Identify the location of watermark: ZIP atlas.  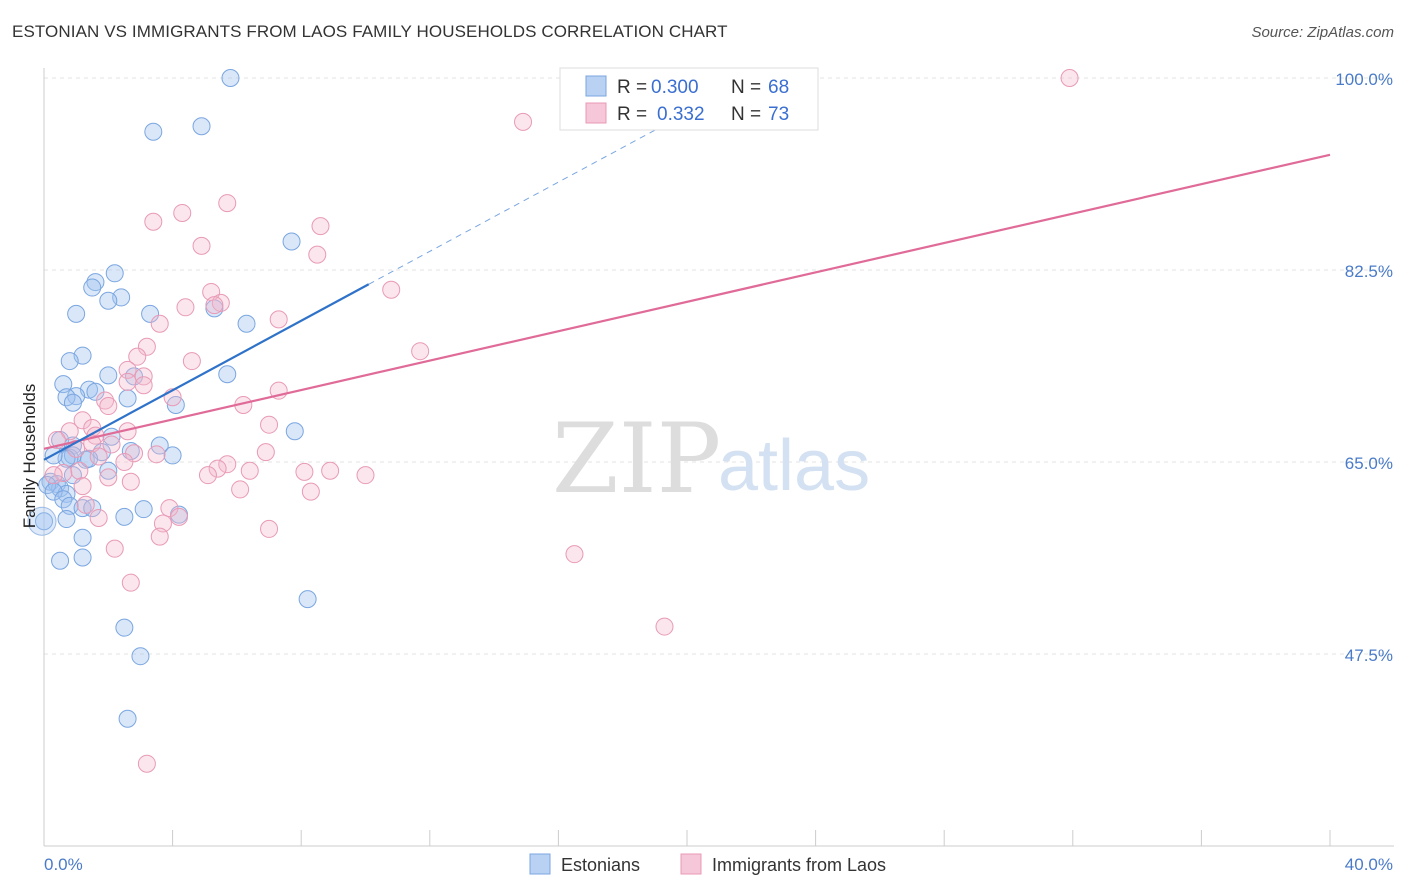
(711, 459).